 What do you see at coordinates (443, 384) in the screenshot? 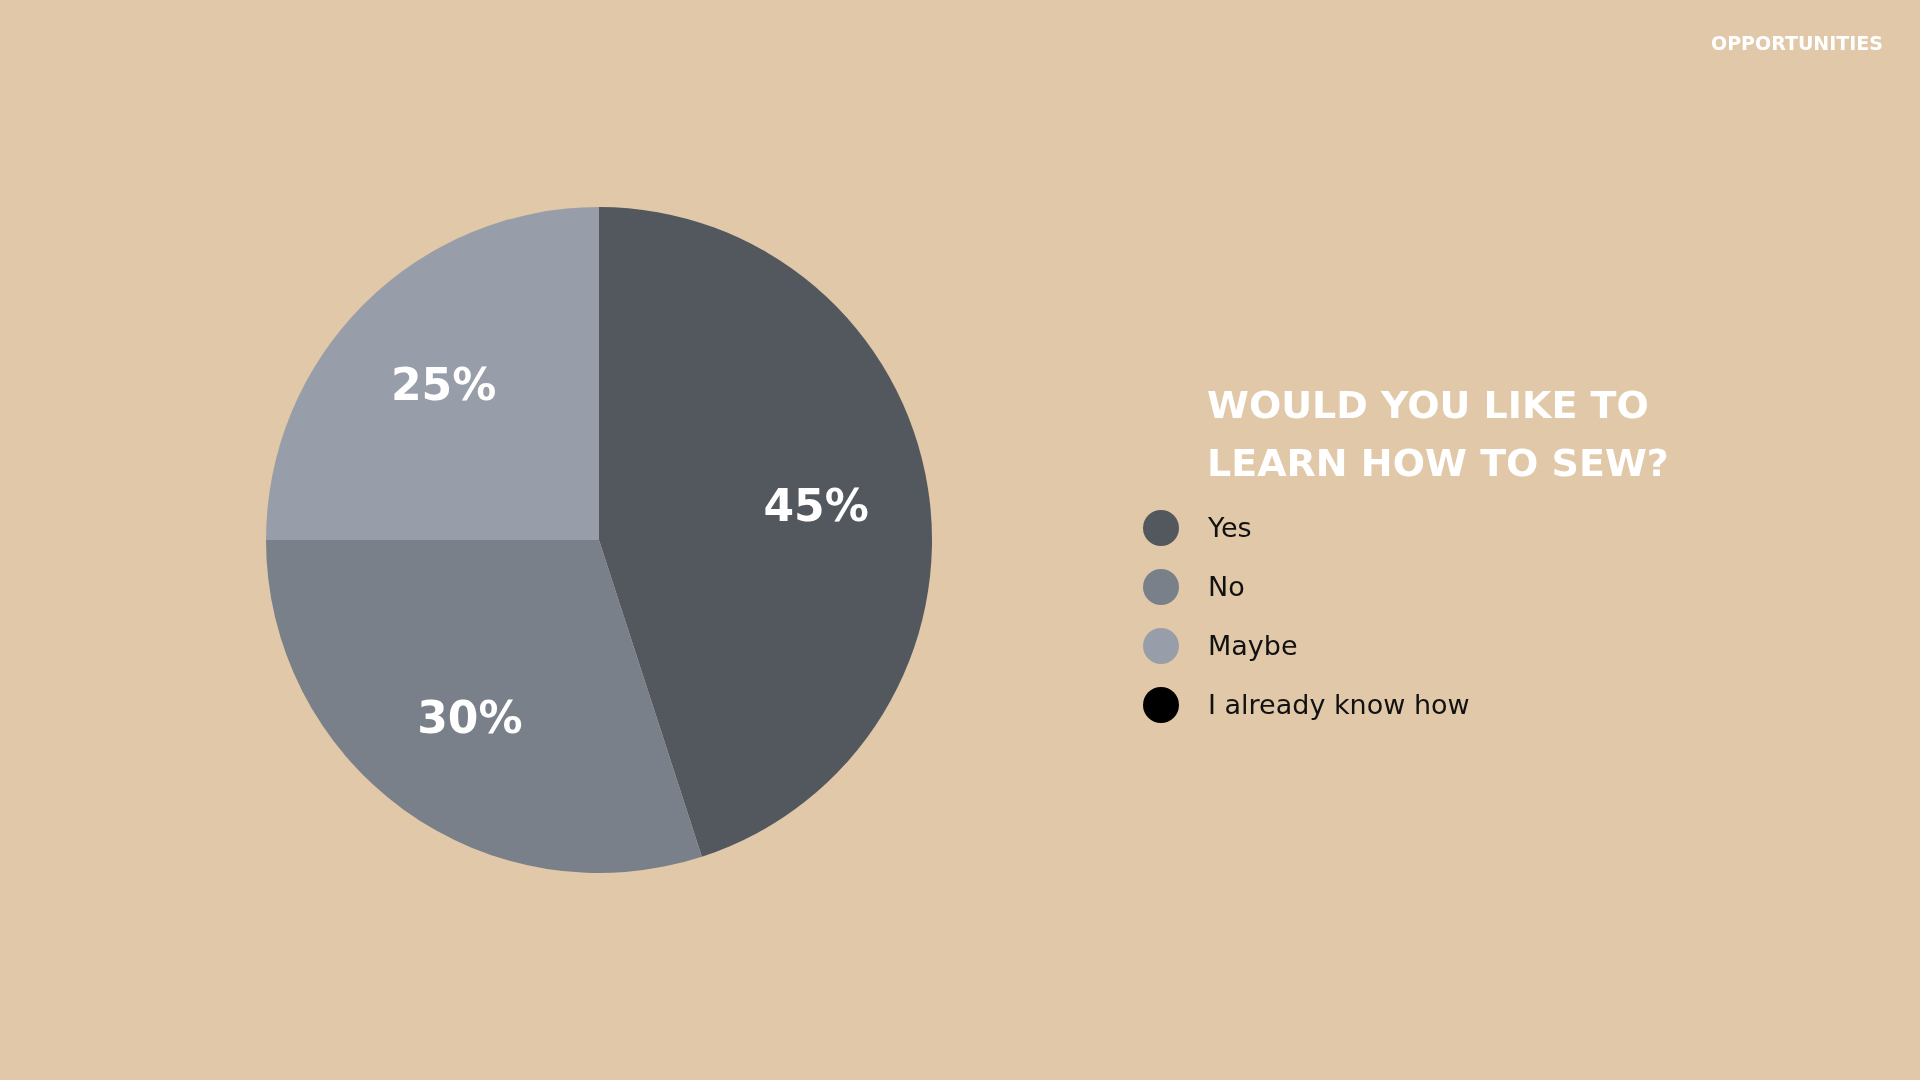
I see `data-label: 25%` at bounding box center [443, 384].